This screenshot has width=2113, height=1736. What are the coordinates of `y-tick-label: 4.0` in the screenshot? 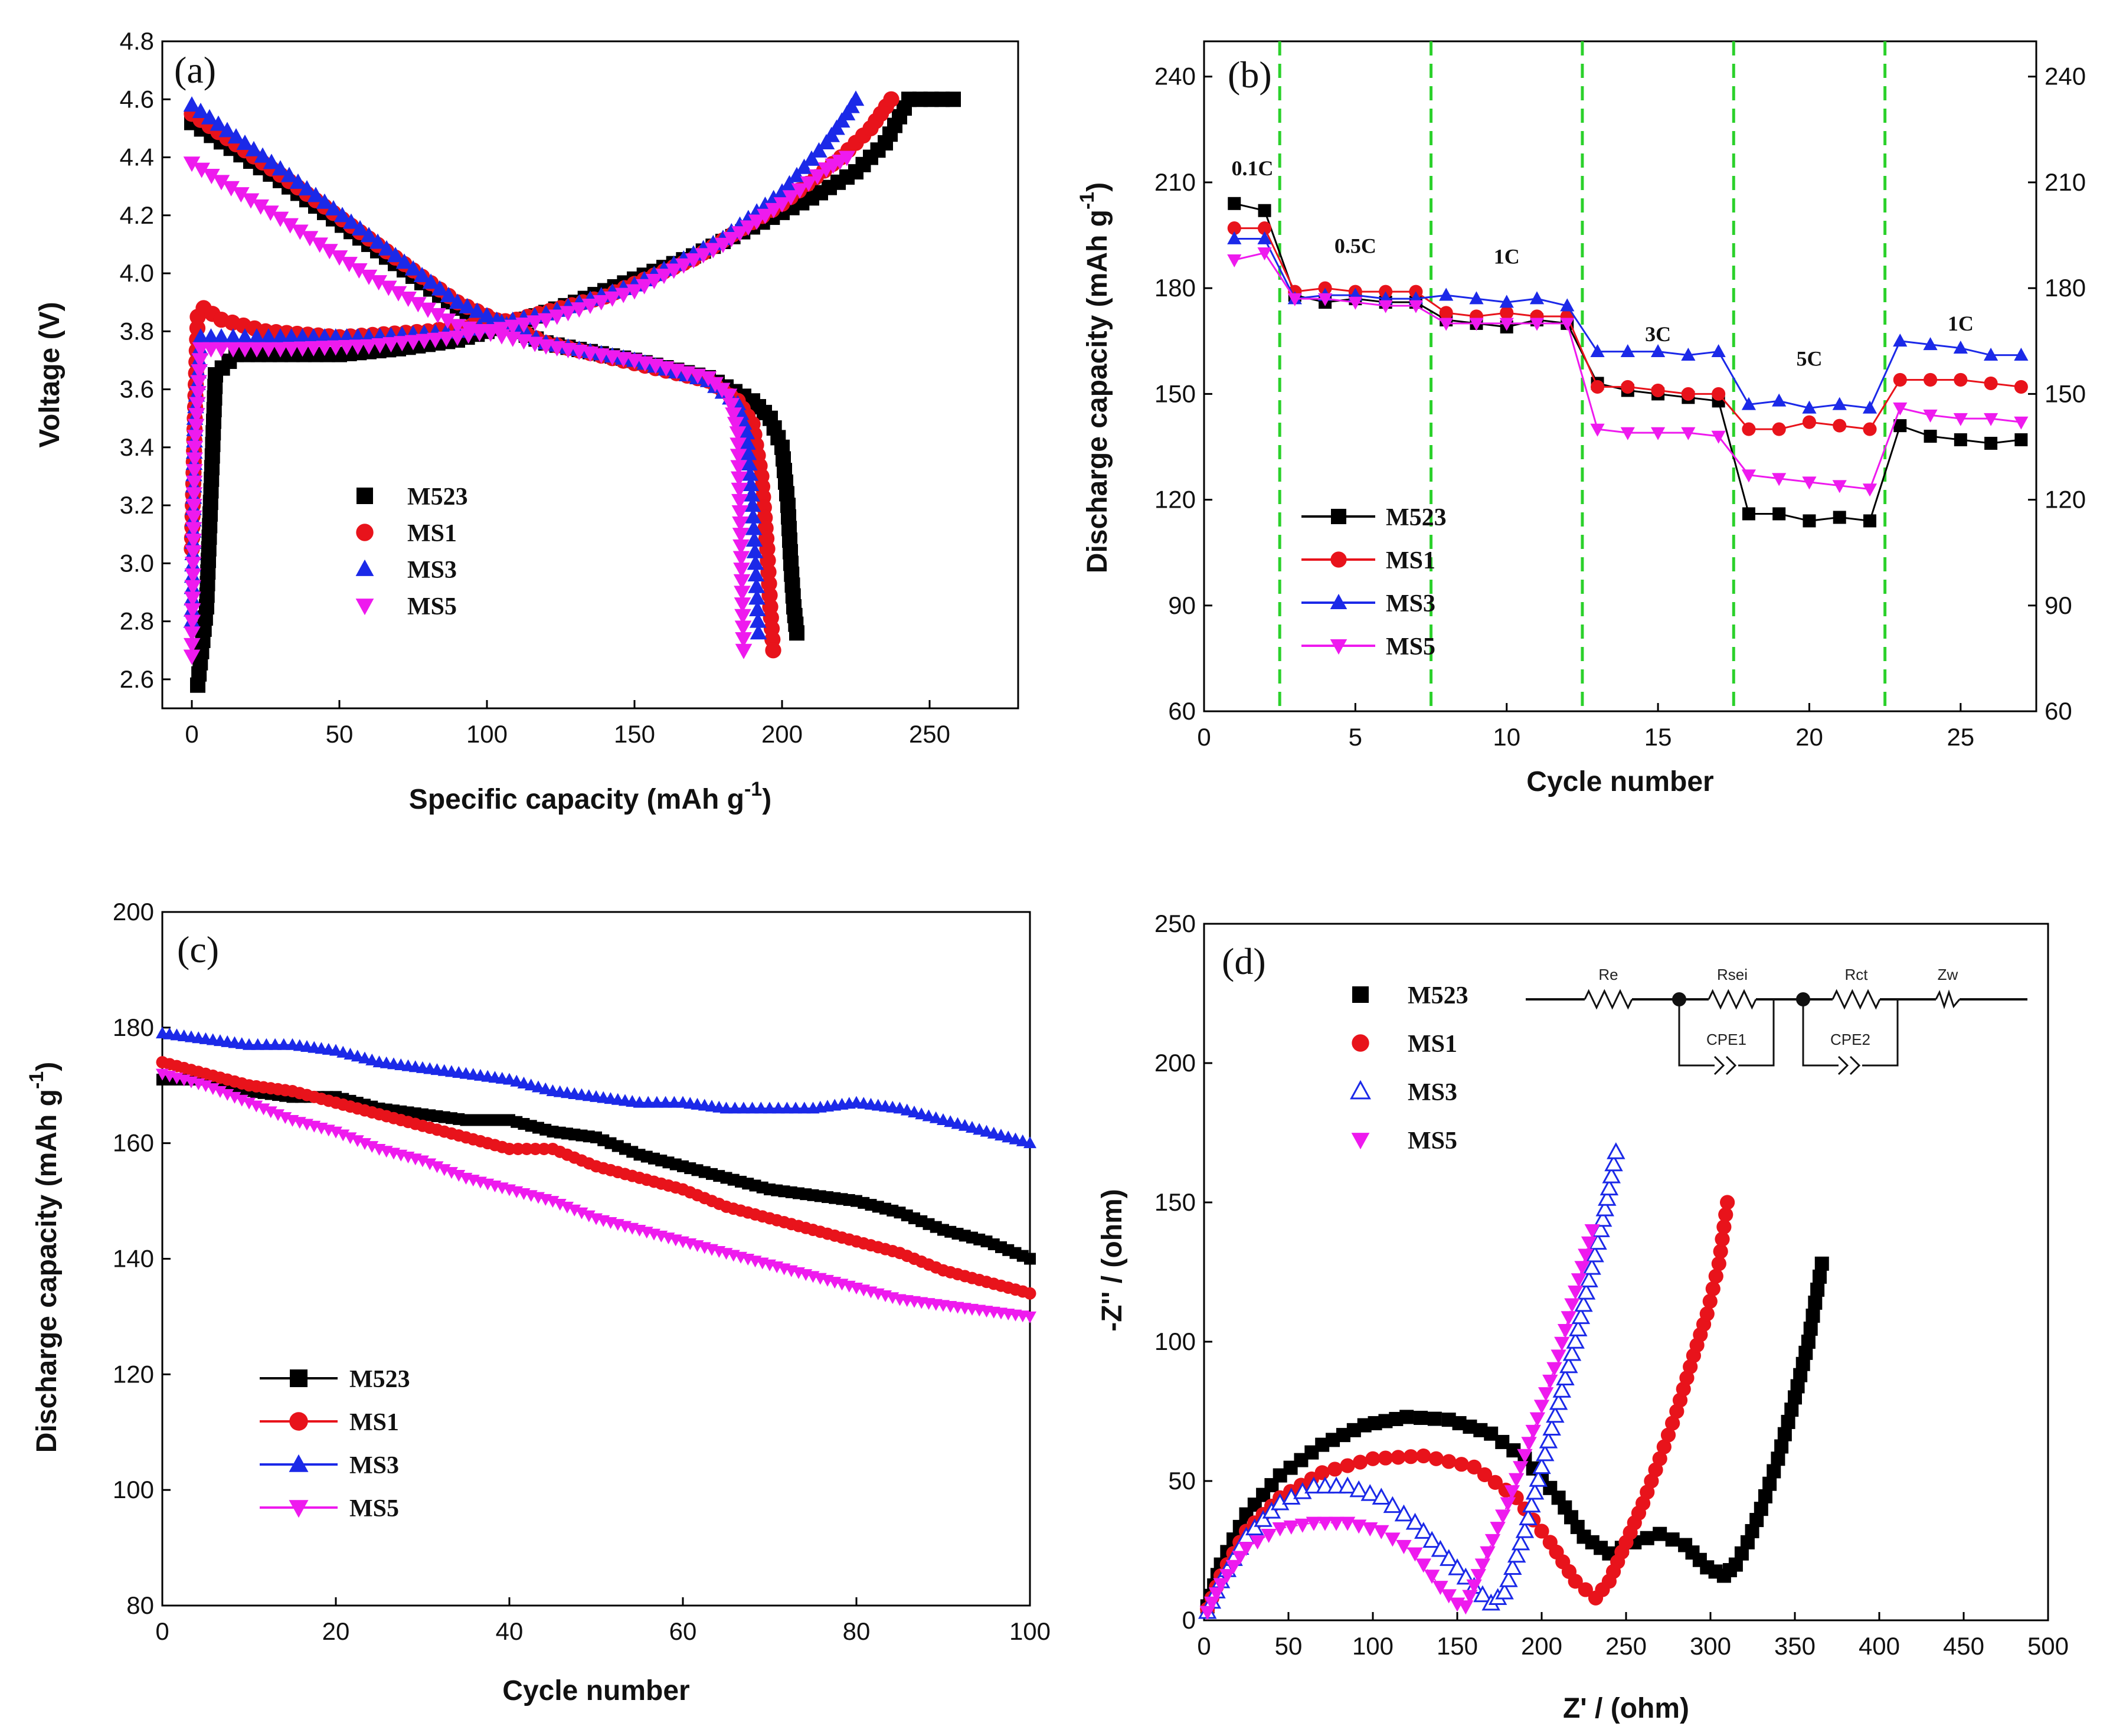 It's located at (137, 273).